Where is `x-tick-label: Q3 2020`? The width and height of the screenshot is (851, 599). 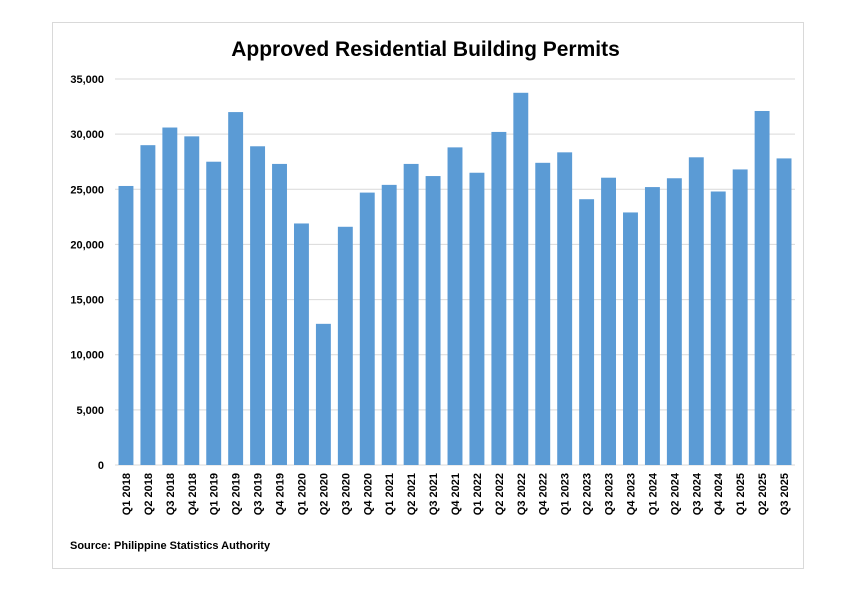
x-tick-label: Q3 2020 is located at coordinates (346, 494).